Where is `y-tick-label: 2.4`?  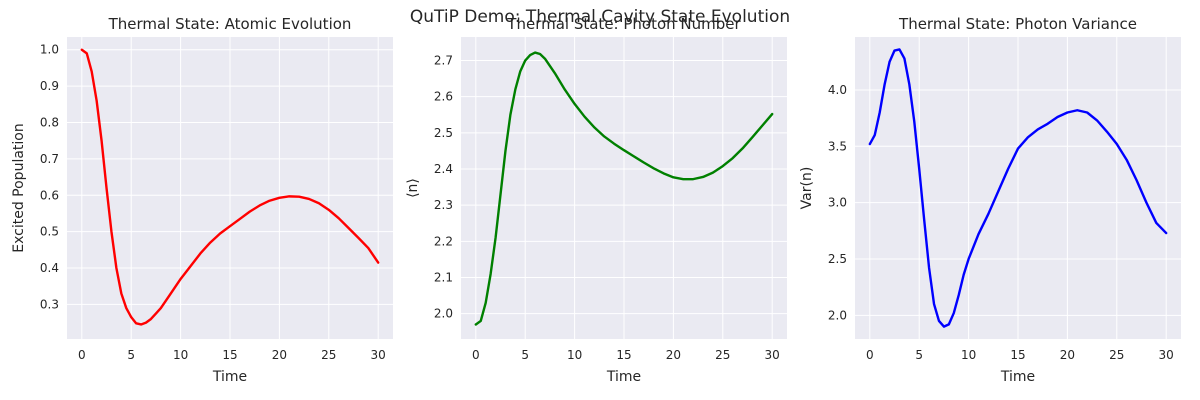 y-tick-label: 2.4 is located at coordinates (443, 169).